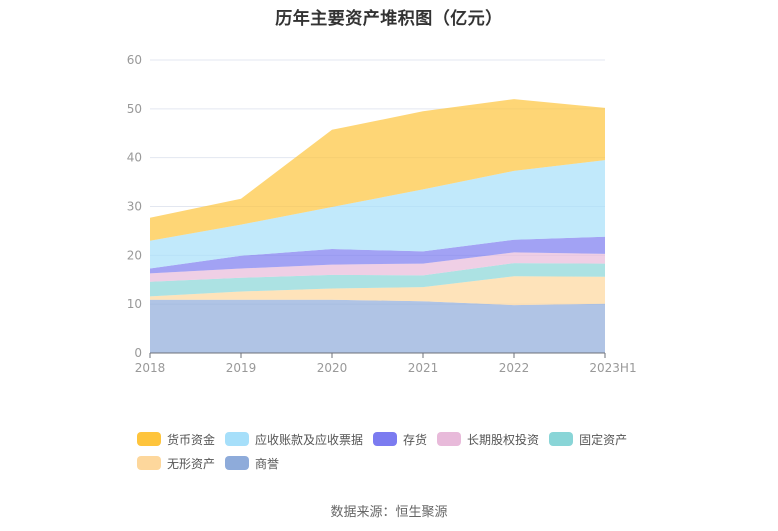 The image size is (778, 531). What do you see at coordinates (389, 19) in the screenshot?
I see `chart-title: 历年主要资产堆积图（亿元）` at bounding box center [389, 19].